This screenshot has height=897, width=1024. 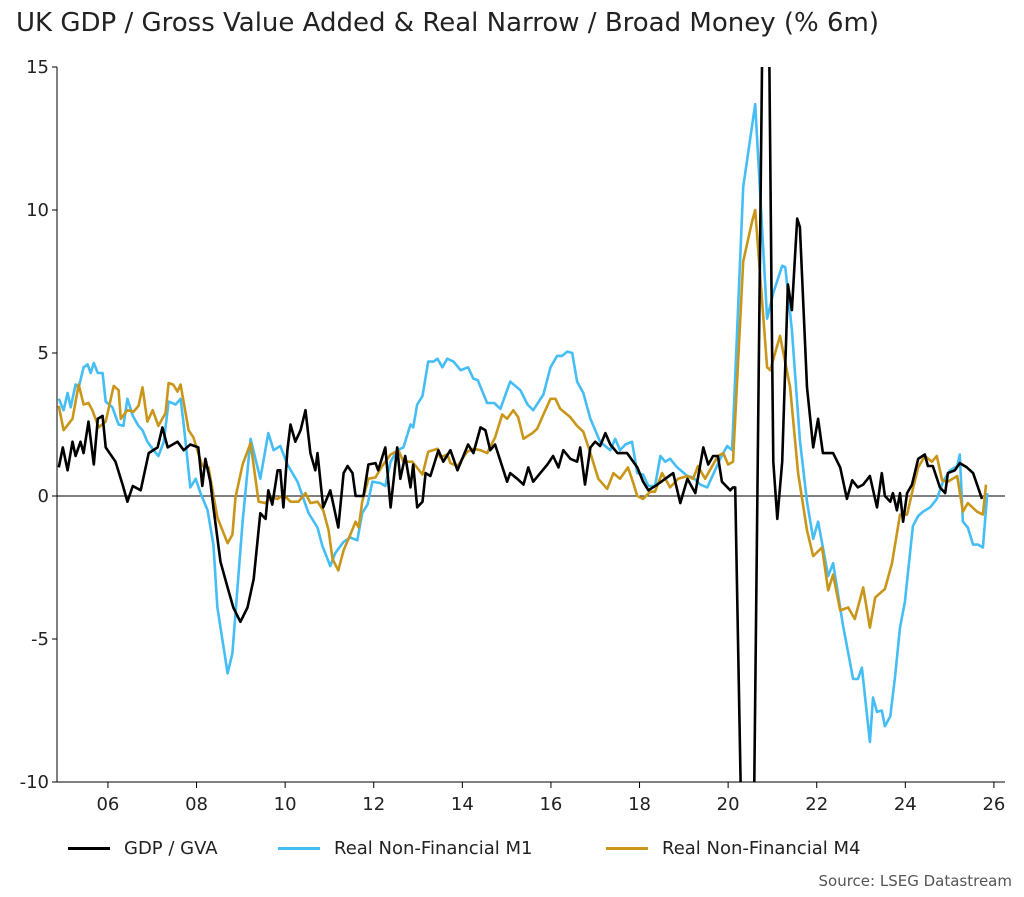 I want to click on x-tick-label: 20, so click(x=728, y=804).